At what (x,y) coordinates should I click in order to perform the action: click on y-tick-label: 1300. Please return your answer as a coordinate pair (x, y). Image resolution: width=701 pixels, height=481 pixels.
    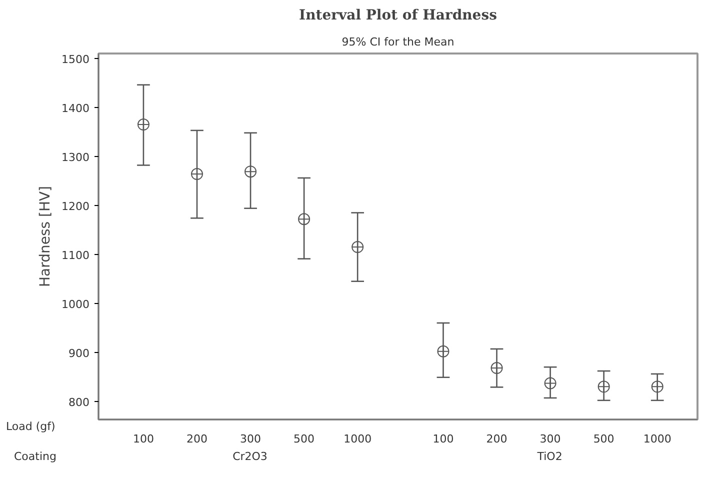
    Looking at the image, I should click on (76, 157).